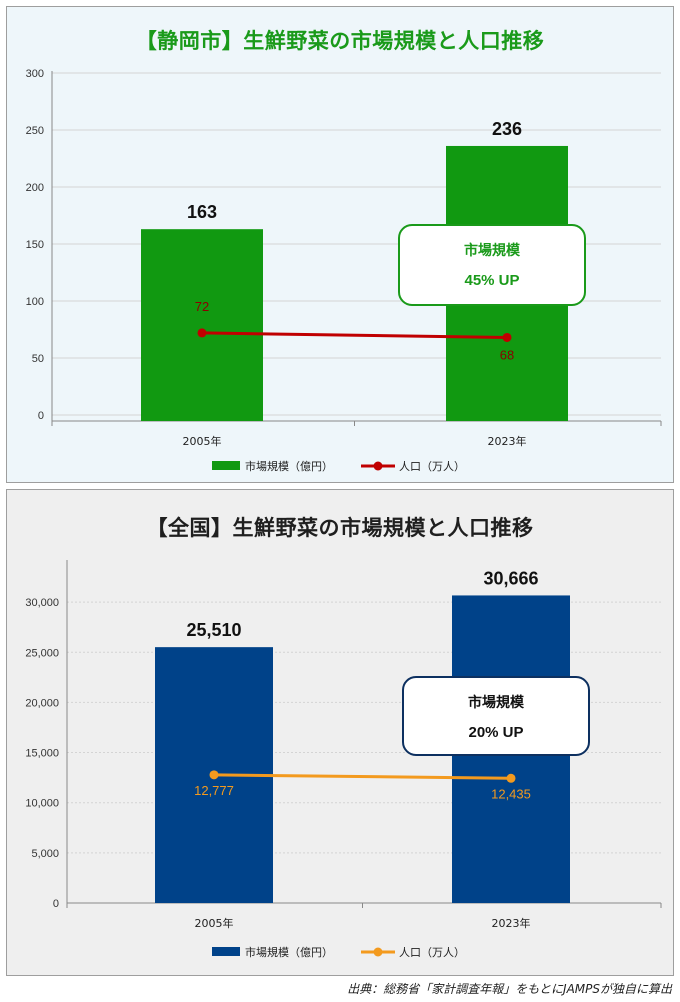 This screenshot has width=680, height=1002. Describe the element at coordinates (42, 804) in the screenshot. I see `y-tick-label: 10,000` at that location.